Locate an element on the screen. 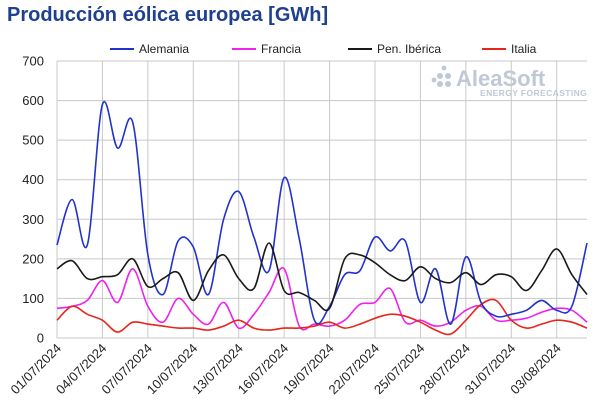  y-axis: 0 100 200 300 400 500 600 700 is located at coordinates (33, 200).